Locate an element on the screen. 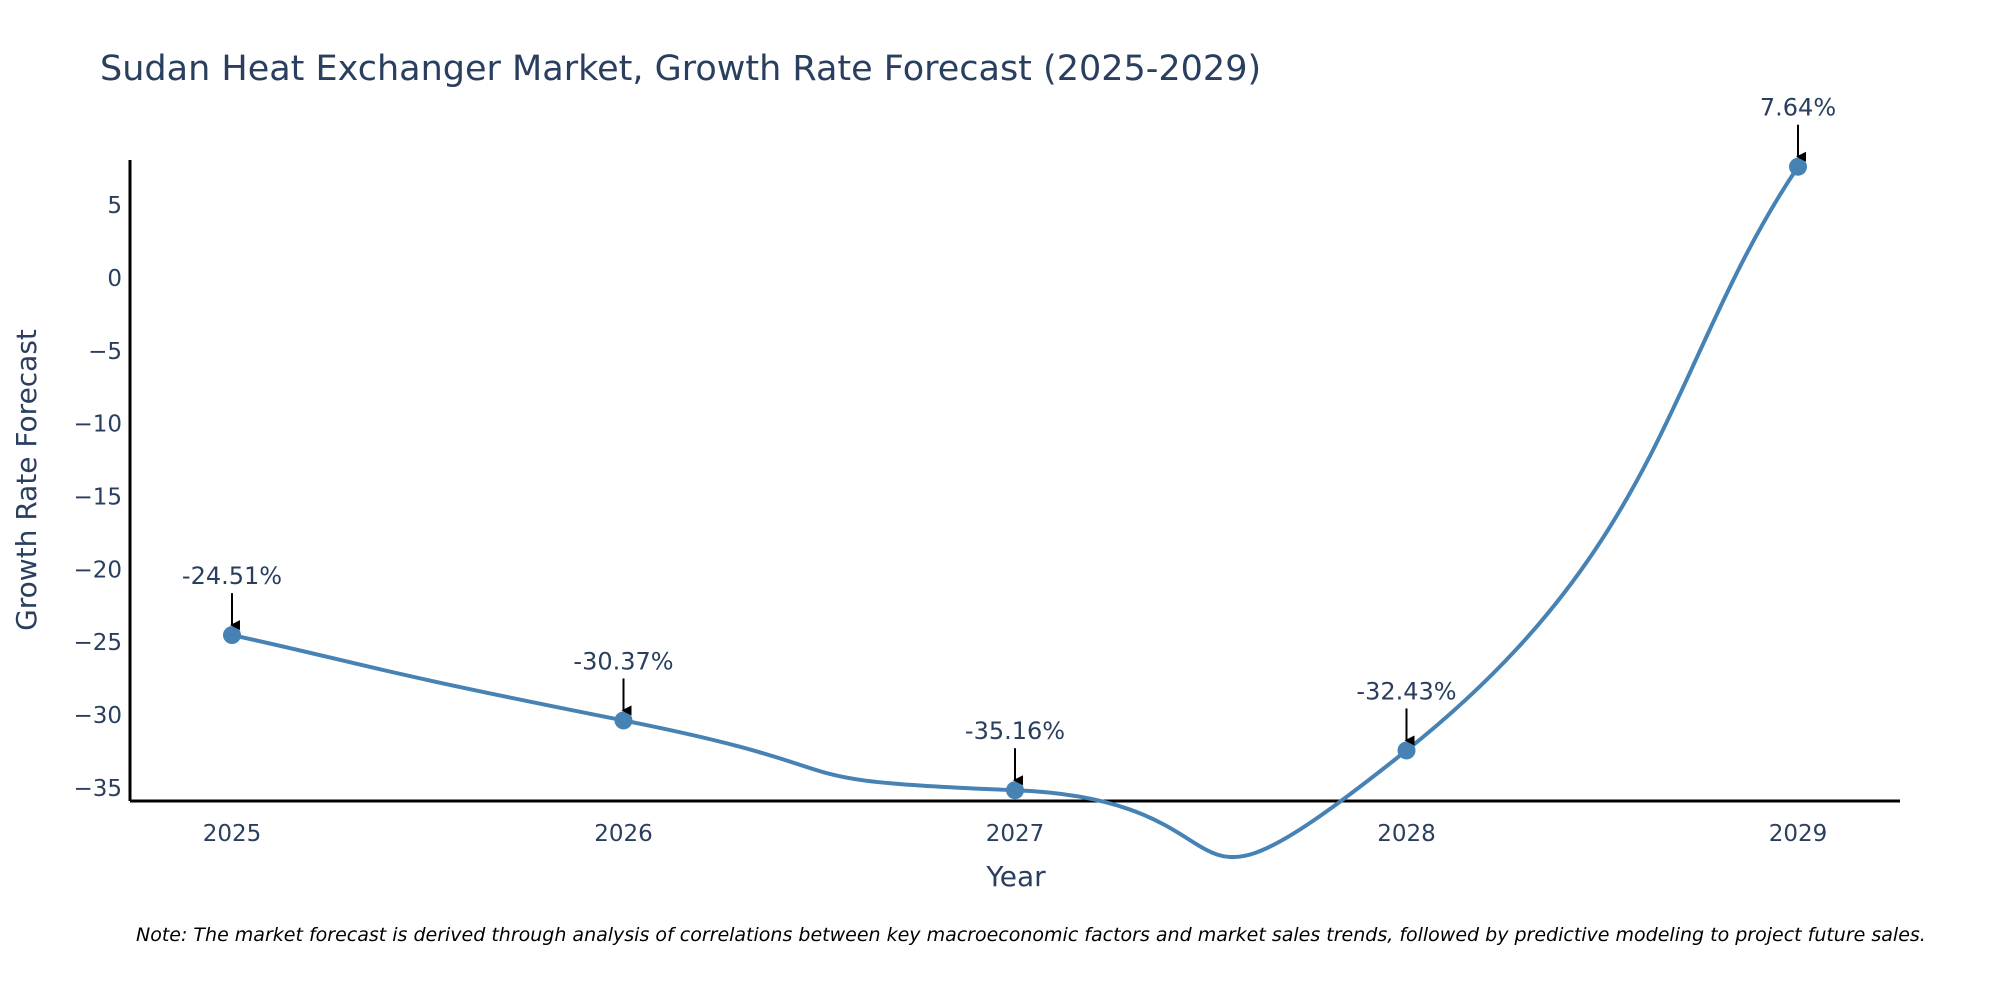 This screenshot has height=1000, width=2000. y-tick-label: −30 is located at coordinates (97, 716).